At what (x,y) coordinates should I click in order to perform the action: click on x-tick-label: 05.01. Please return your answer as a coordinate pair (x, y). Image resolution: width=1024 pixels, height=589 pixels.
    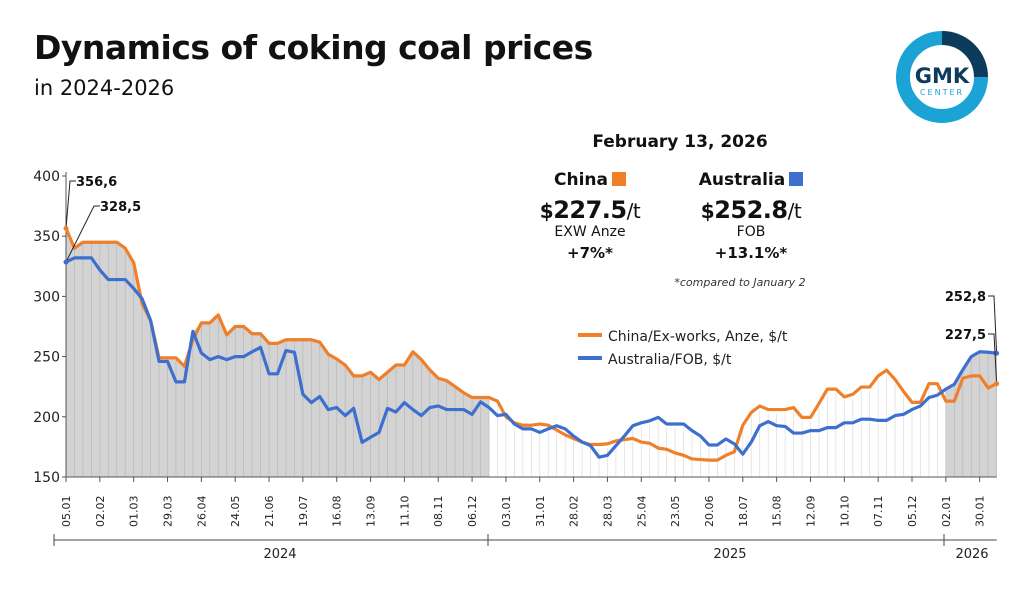
    Looking at the image, I should click on (66, 512).